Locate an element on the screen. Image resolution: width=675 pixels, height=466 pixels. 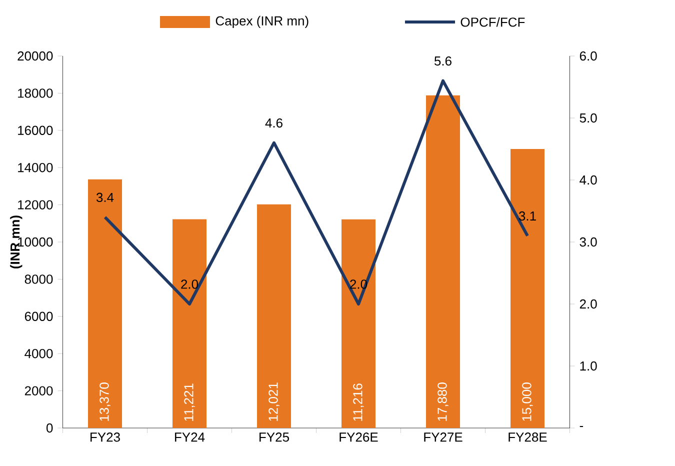
data-label: 17,880 is located at coordinates (443, 401).